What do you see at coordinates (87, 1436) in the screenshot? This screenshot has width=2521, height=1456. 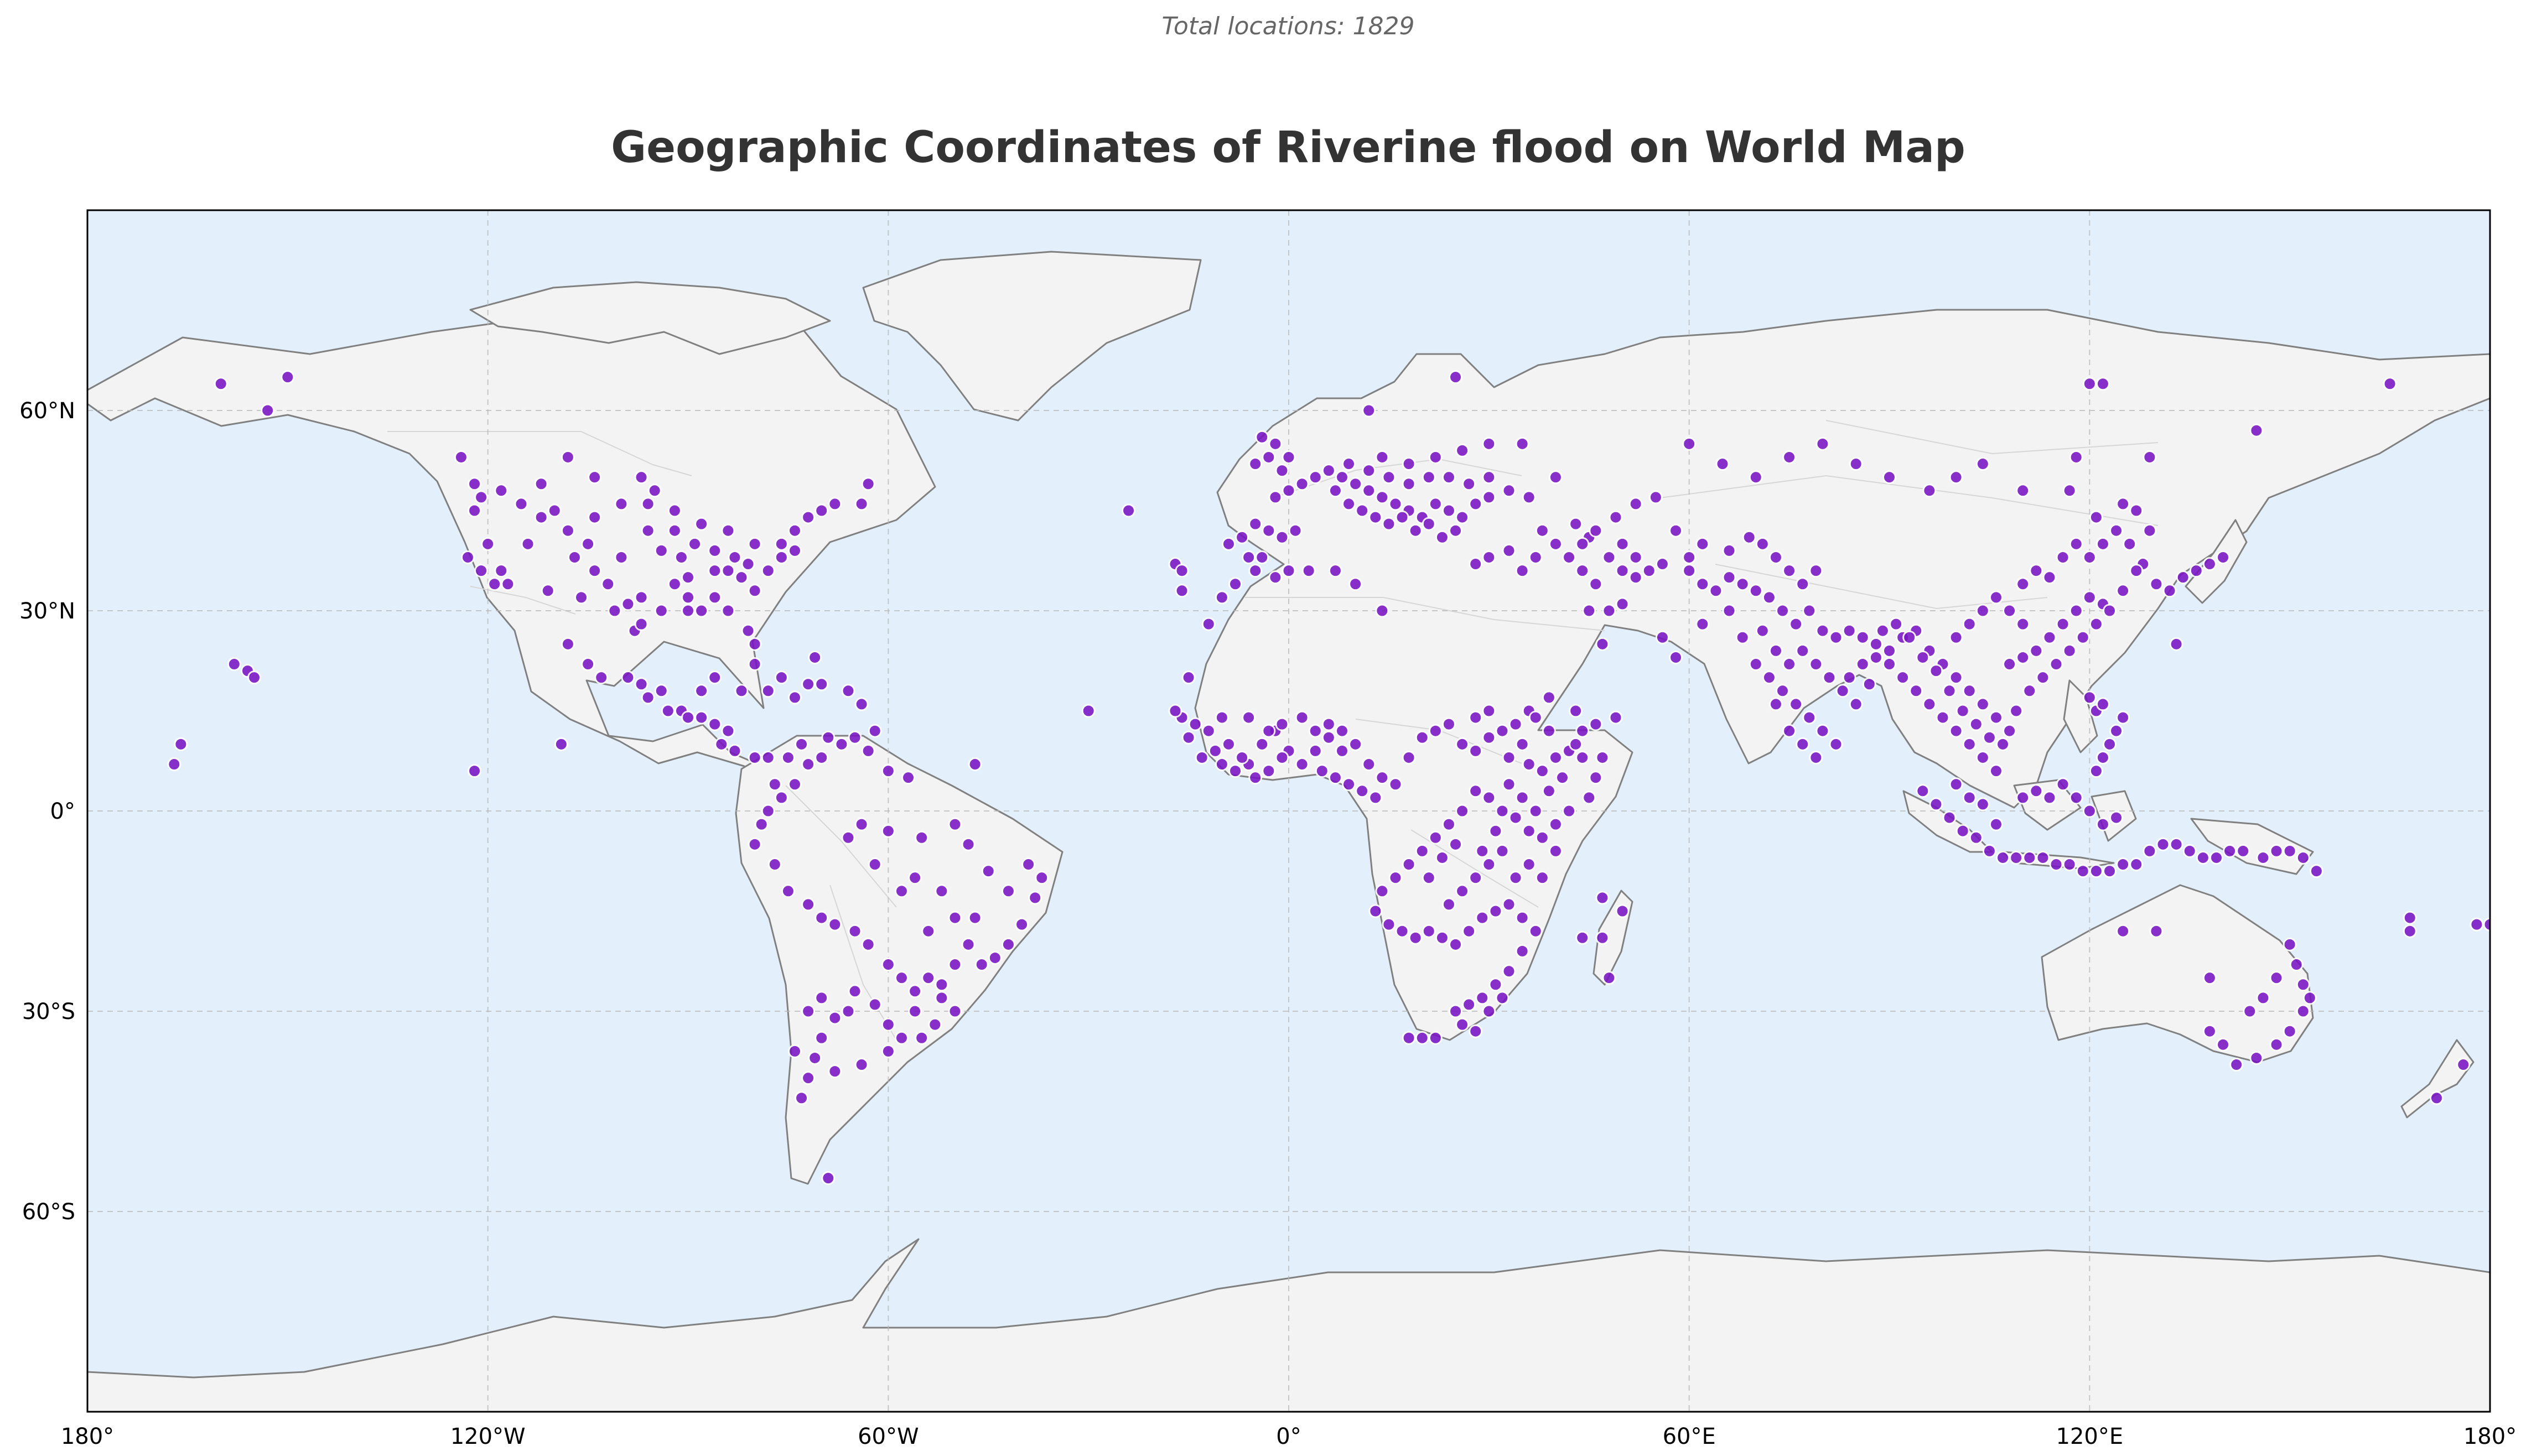 I see `x-tick-label: 180°` at bounding box center [87, 1436].